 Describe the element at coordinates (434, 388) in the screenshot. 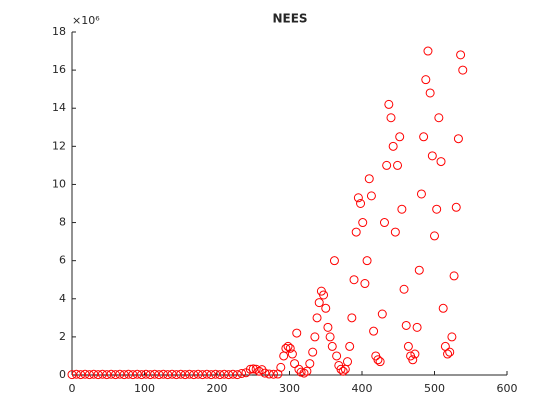

I see `x-tick-label: 500` at that location.